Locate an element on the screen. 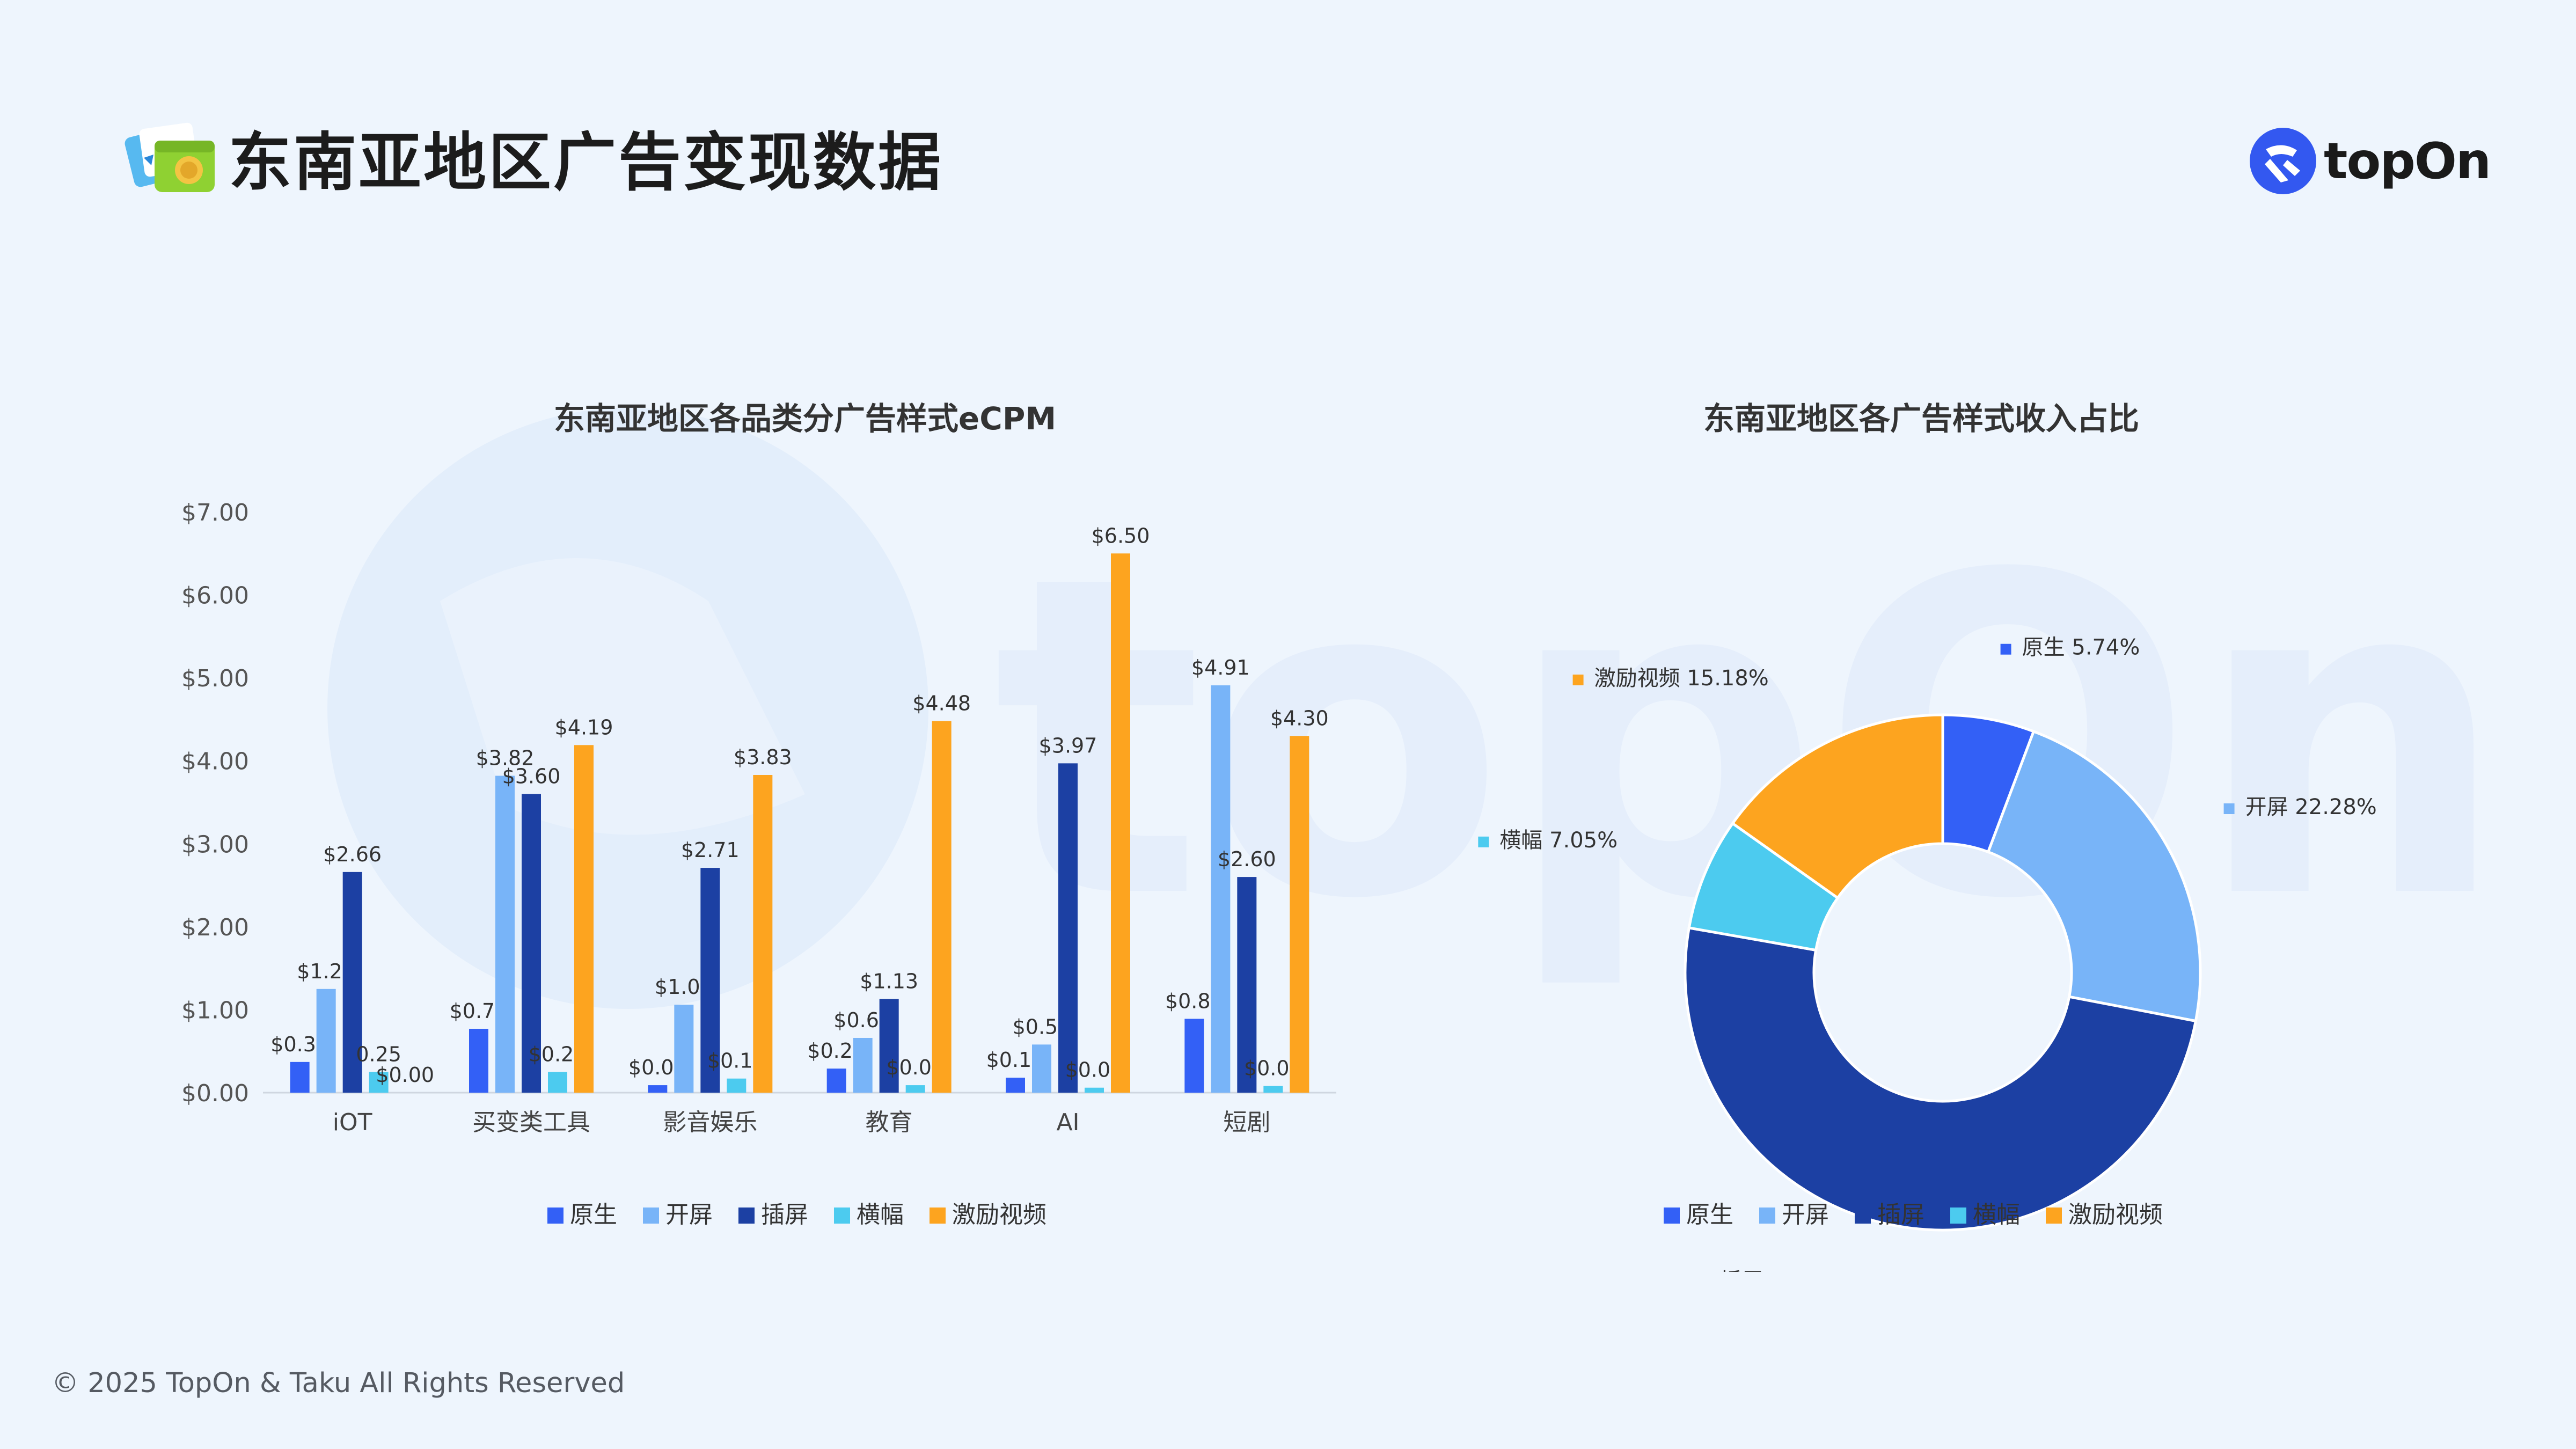  slice-data-label: 开屏 22.28% is located at coordinates (2311, 807).